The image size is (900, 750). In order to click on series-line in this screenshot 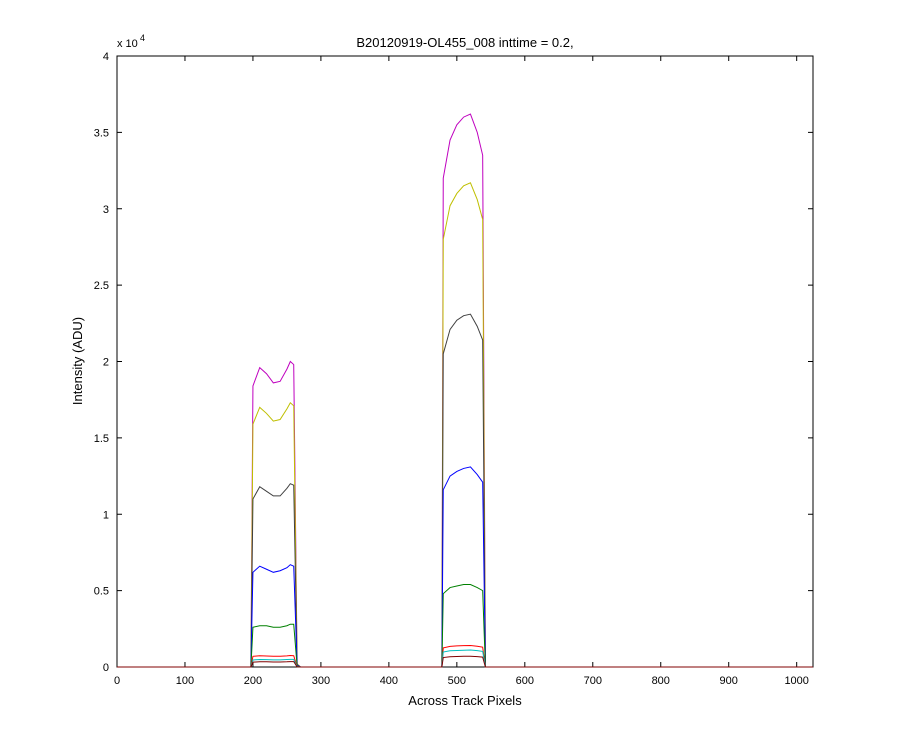, I will do `click(465, 661)`.